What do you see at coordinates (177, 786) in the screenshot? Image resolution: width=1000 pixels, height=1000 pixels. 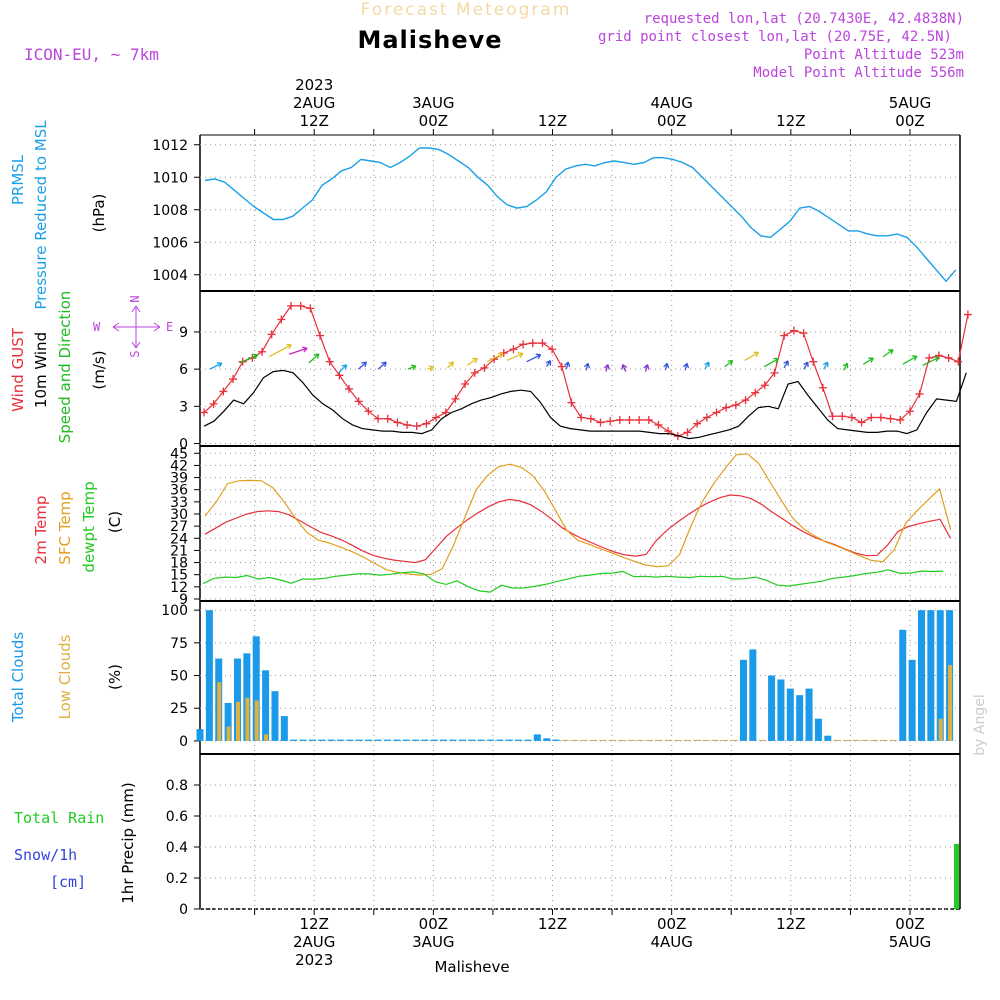 I see `y-tick-label: 0.8` at bounding box center [177, 786].